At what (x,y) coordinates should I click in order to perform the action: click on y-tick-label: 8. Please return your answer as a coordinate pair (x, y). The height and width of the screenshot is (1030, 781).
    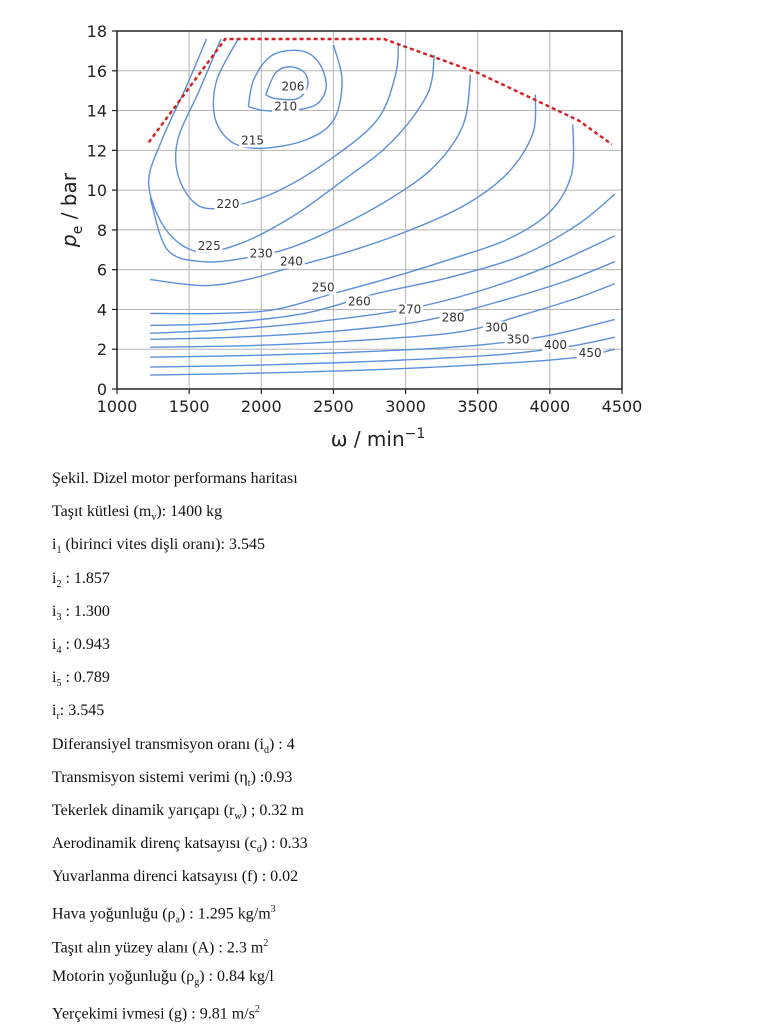
    Looking at the image, I should click on (102, 230).